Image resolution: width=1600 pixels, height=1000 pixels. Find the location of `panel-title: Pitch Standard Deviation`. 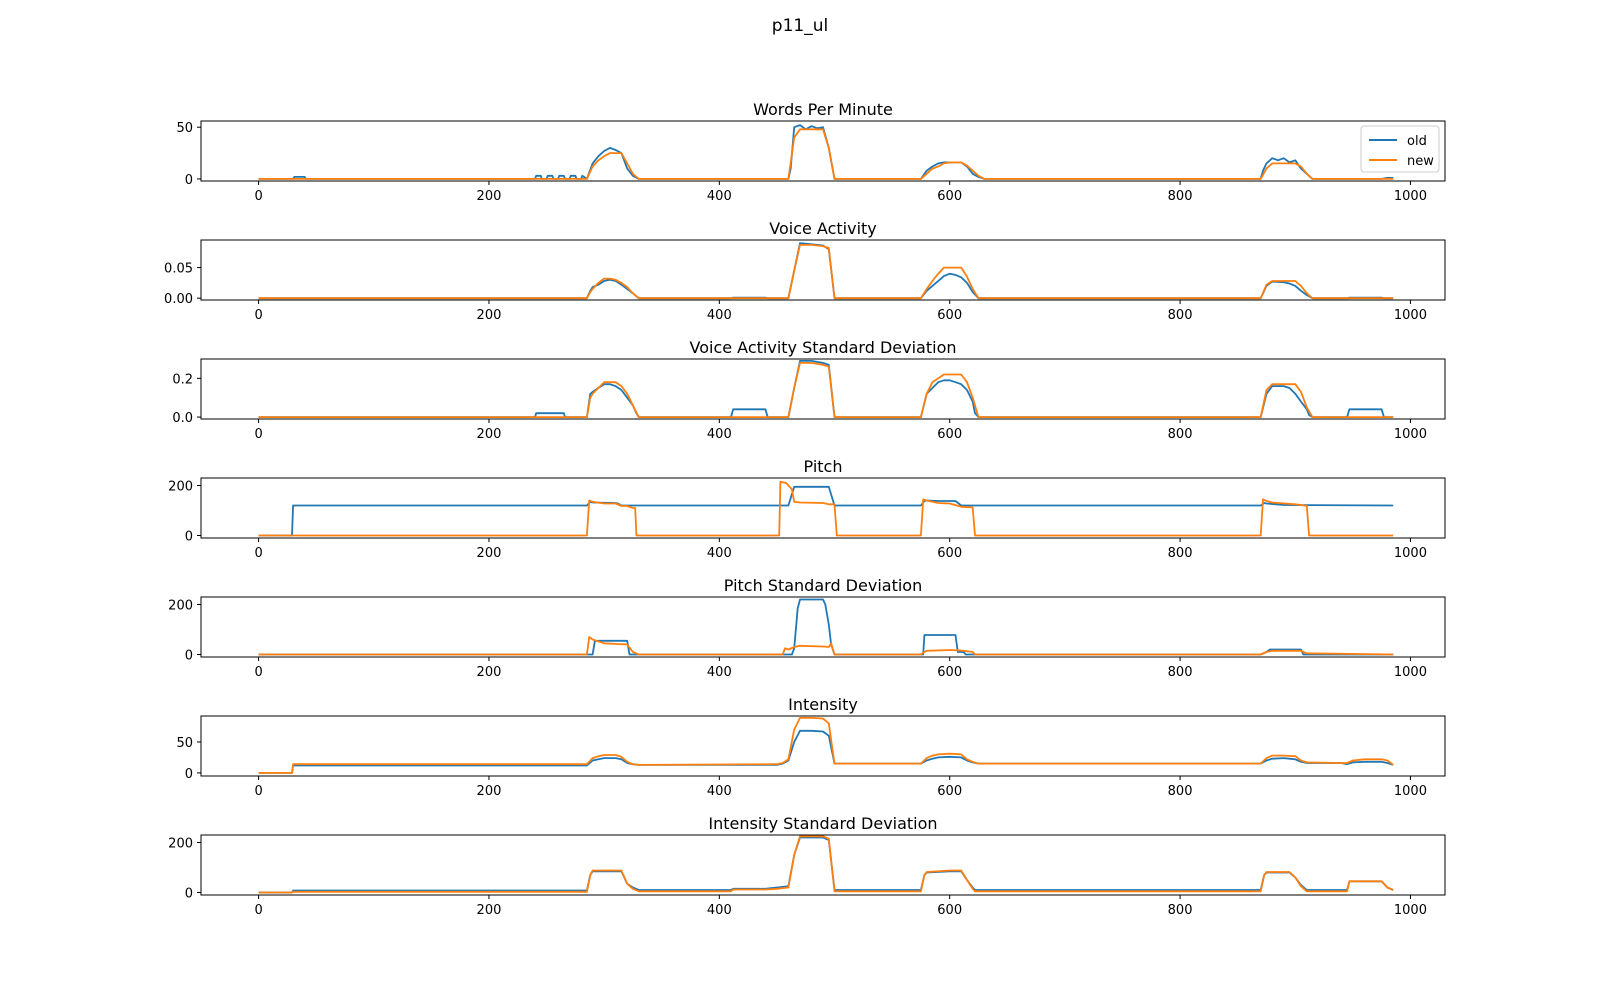

panel-title: Pitch Standard Deviation is located at coordinates (823, 585).